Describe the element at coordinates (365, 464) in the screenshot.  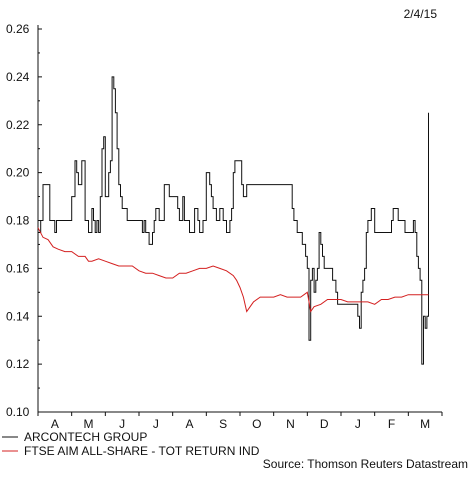
I see `source-label: Source: Thomson Reuters Datastream` at that location.